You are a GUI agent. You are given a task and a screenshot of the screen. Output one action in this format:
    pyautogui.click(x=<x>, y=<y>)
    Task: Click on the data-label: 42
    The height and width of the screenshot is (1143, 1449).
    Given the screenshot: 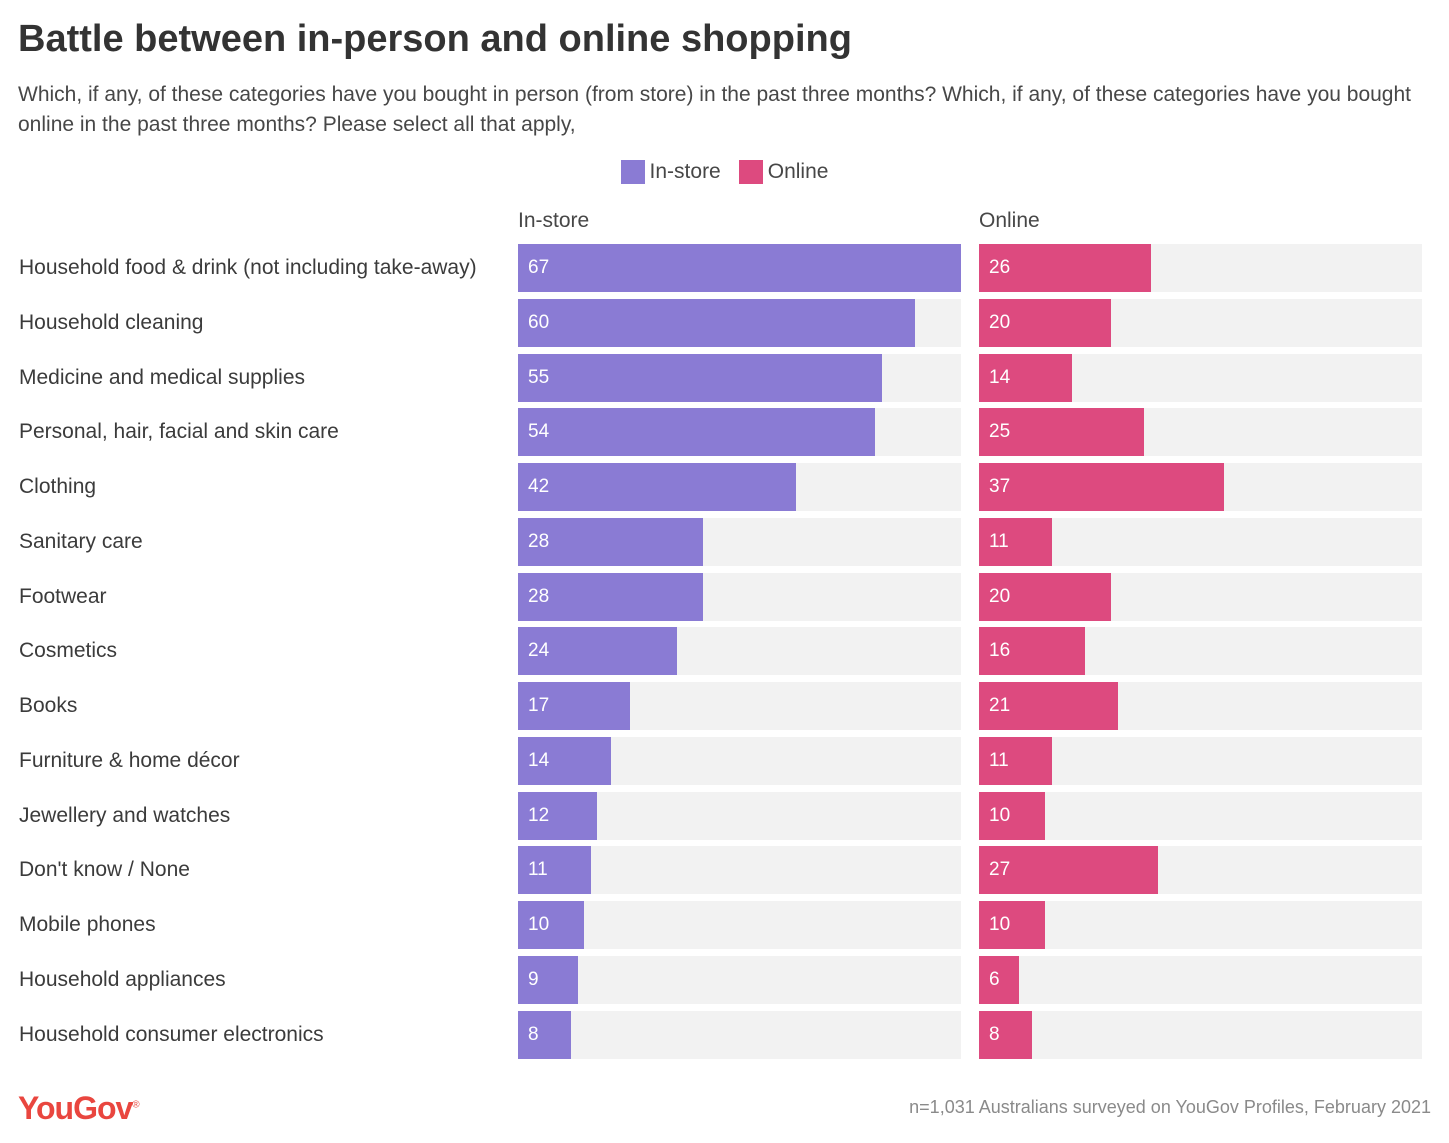 What is the action you would take?
    pyautogui.click(x=539, y=486)
    